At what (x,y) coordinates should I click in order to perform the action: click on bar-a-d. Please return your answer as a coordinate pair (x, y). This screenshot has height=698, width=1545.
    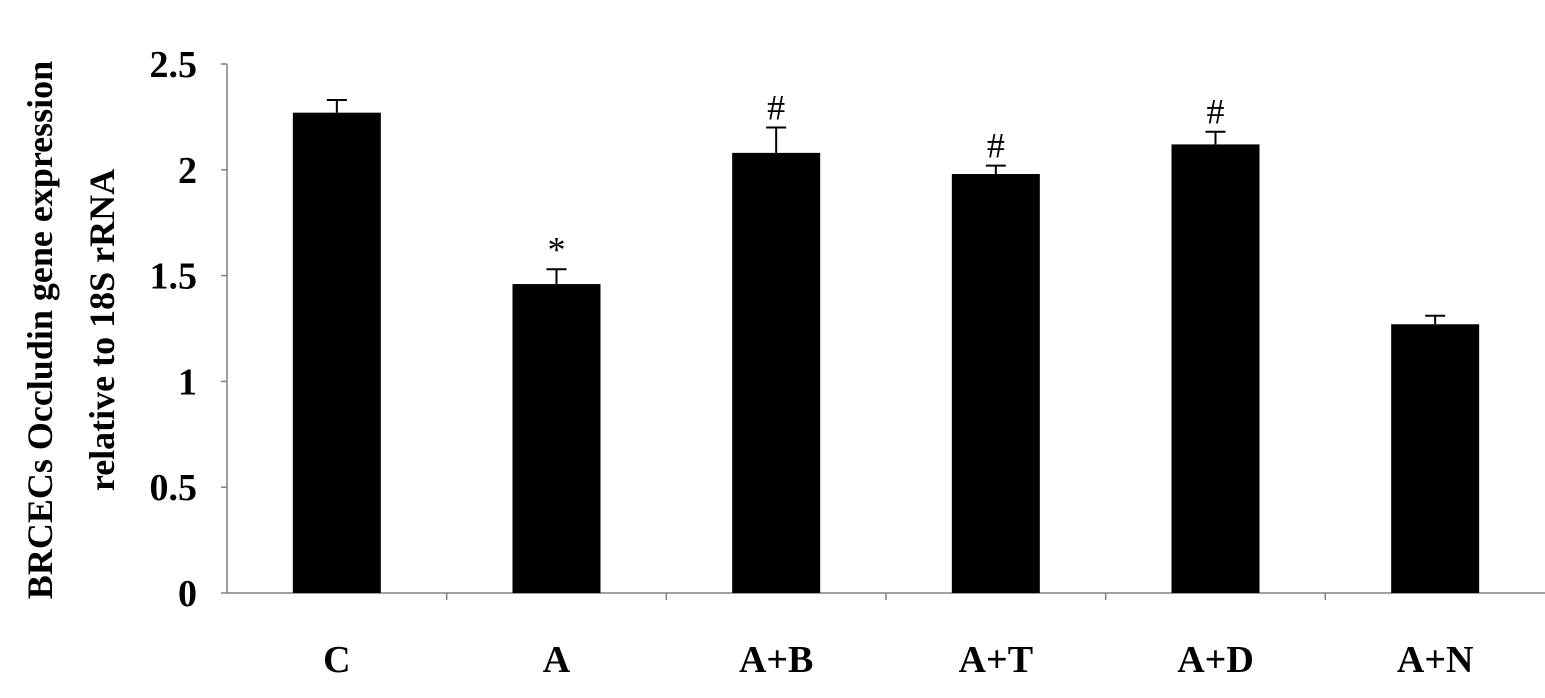
    Looking at the image, I should click on (1216, 368).